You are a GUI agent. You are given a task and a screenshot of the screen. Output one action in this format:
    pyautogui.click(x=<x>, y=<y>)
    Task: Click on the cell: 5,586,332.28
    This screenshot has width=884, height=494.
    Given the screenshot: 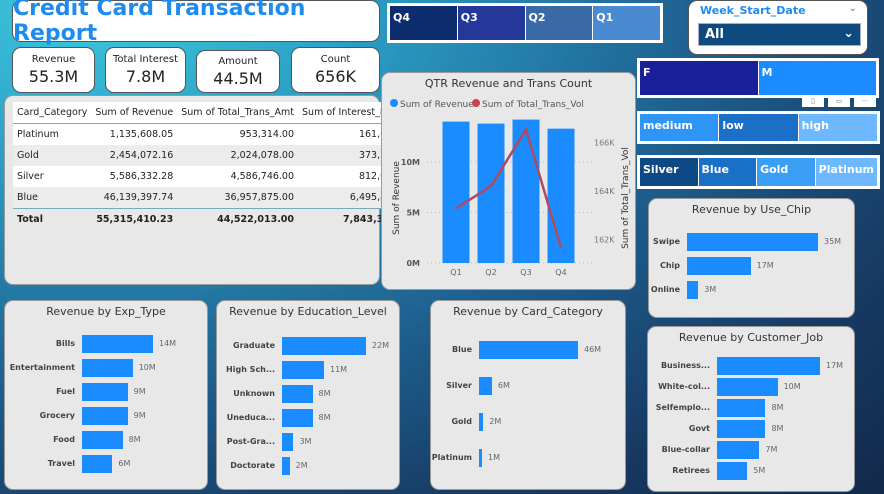 What is the action you would take?
    pyautogui.click(x=134, y=176)
    